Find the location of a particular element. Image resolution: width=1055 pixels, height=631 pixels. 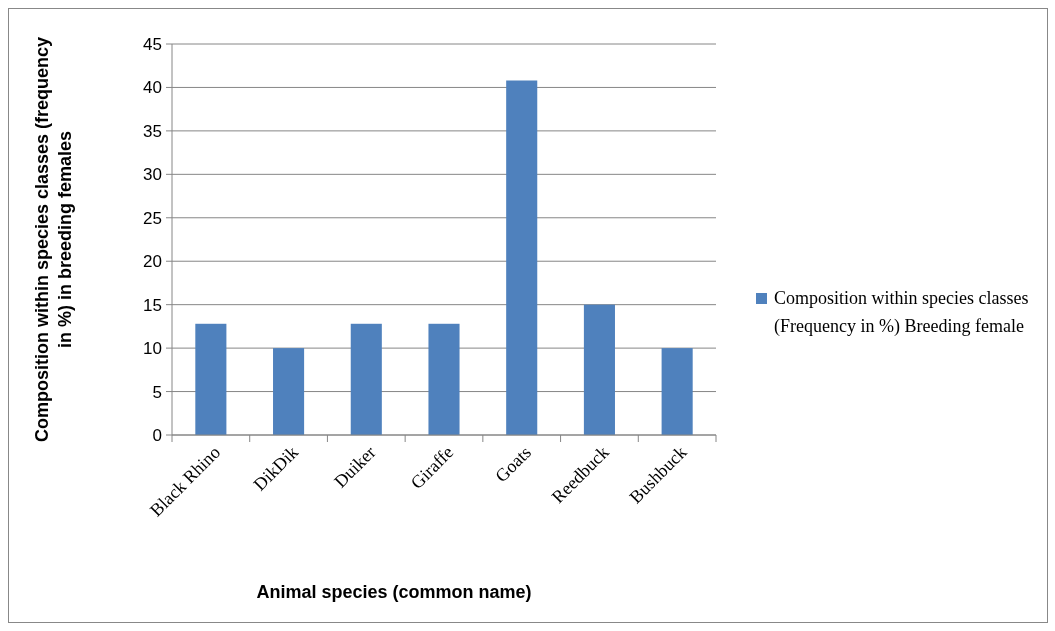

y-axis-title: Composition within species classes (frequency in %) in breeding females is located at coordinates (53, 239).